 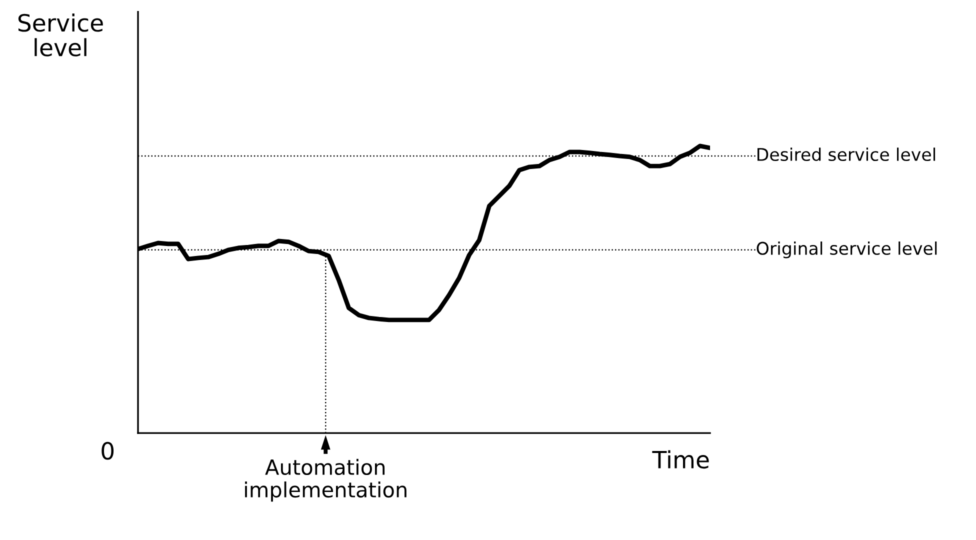 I want to click on text: 0, so click(x=108, y=451).